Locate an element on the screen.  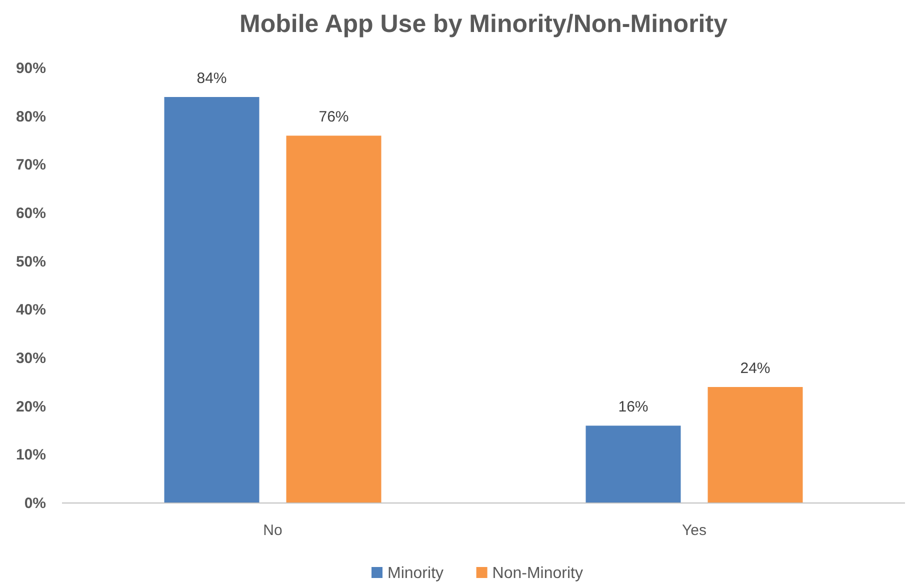
y-tick-label: 80% is located at coordinates (31, 117).